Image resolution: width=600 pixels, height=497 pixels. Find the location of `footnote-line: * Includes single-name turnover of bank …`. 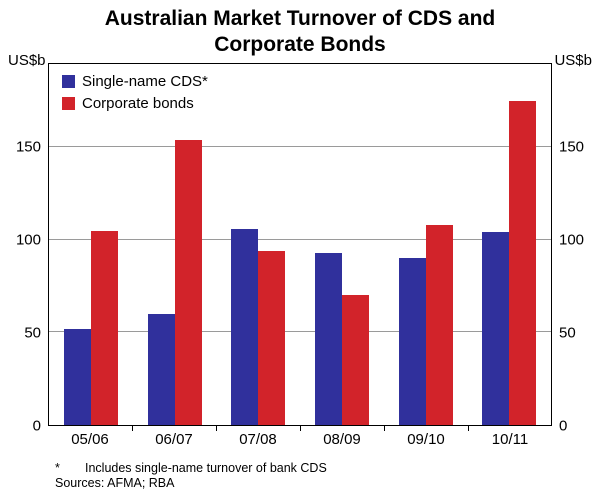

footnote-line: * Includes single-name turnover of bank … is located at coordinates (191, 469).